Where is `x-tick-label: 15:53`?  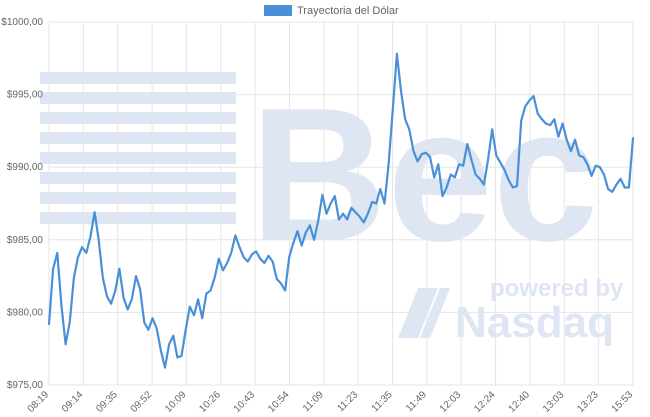 x-tick-label: 15:53 is located at coordinates (623, 402).